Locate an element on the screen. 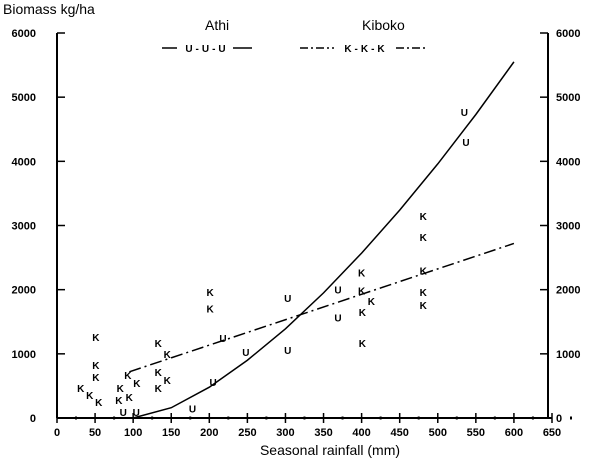  y-tick-label-right: 1000 is located at coordinates (568, 355).